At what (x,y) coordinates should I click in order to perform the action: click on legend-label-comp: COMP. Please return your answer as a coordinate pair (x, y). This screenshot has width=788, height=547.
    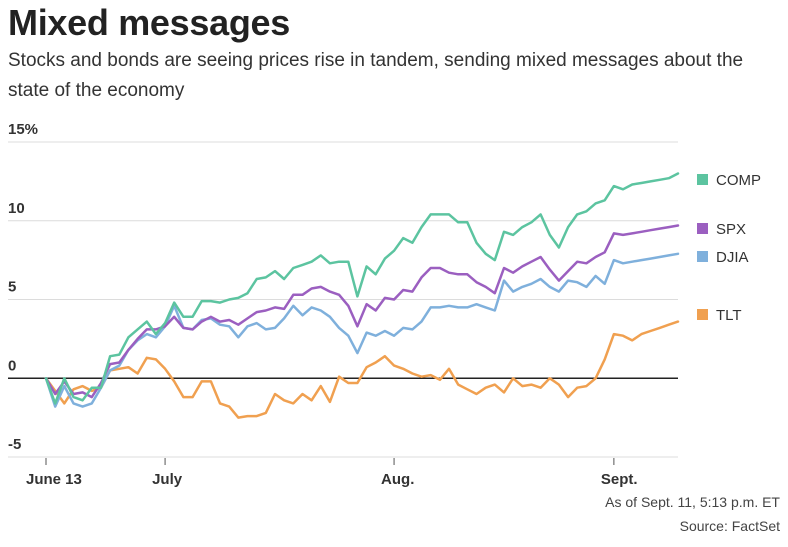
    Looking at the image, I should click on (738, 180).